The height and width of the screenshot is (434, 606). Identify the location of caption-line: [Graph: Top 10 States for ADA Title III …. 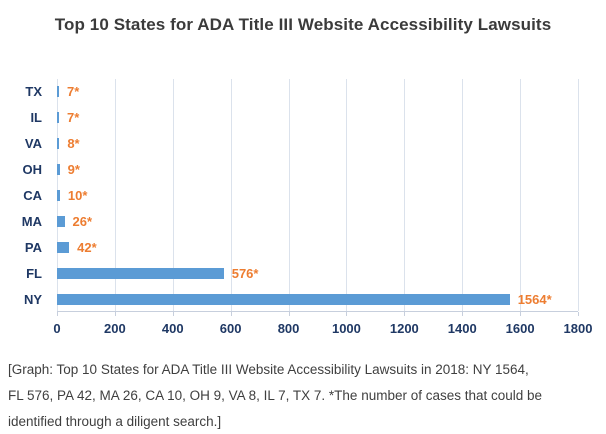
(268, 369).